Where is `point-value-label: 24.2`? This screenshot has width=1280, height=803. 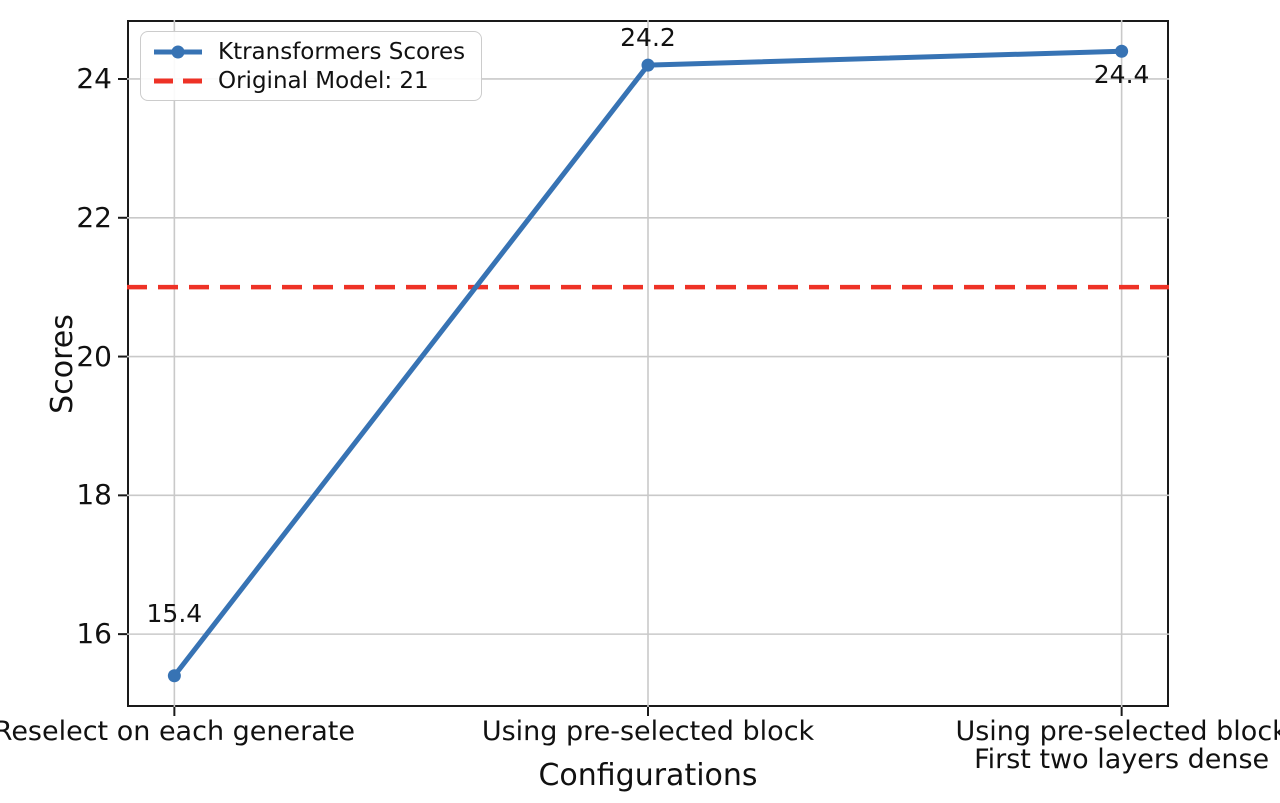 point-value-label: 24.2 is located at coordinates (648, 38).